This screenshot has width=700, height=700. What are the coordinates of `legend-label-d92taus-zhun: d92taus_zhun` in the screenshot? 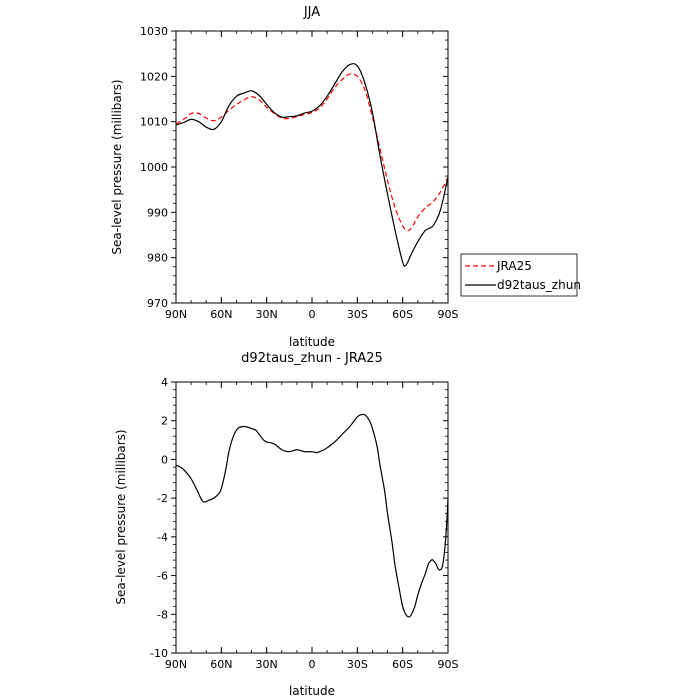 It's located at (539, 285).